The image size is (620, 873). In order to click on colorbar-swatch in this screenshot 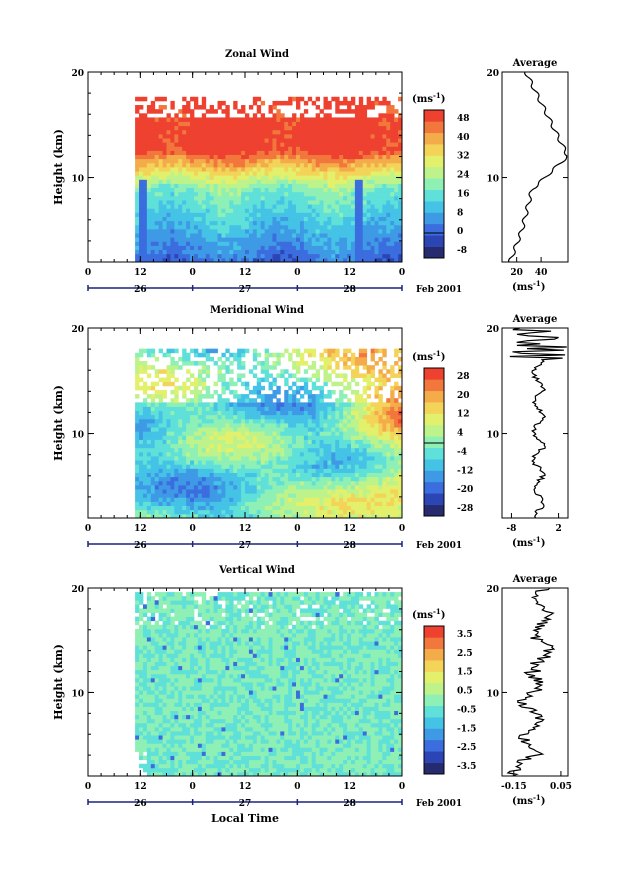, I will do `click(434, 127)`.